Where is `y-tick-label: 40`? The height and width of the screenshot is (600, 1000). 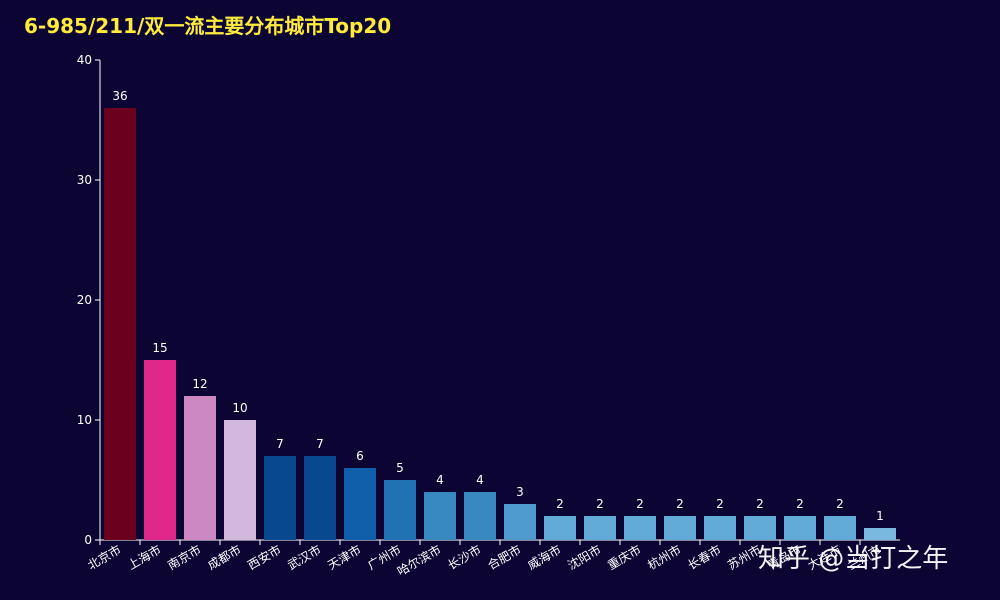 y-tick-label: 40 is located at coordinates (84, 60).